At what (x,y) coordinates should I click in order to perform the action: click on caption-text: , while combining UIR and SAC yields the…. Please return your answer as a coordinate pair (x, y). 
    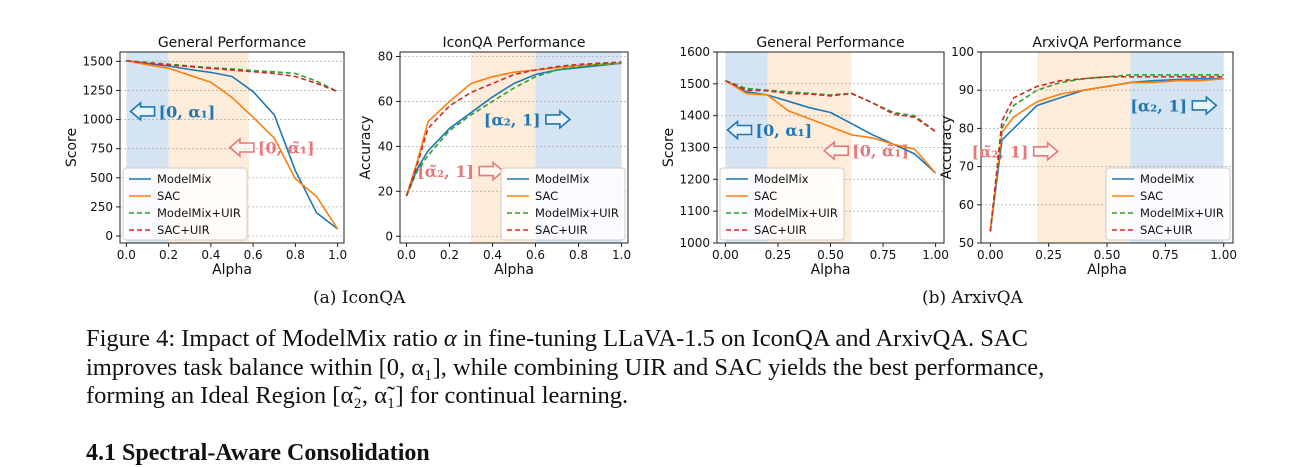
    Looking at the image, I should click on (742, 367).